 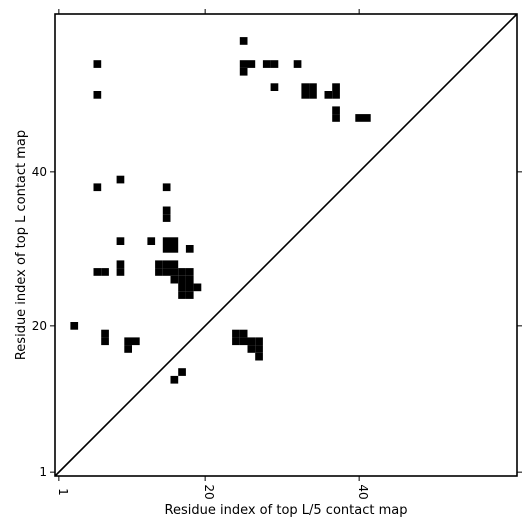 What do you see at coordinates (21, 245) in the screenshot?
I see `y-axis-label: Residue index of top L contact map` at bounding box center [21, 245].